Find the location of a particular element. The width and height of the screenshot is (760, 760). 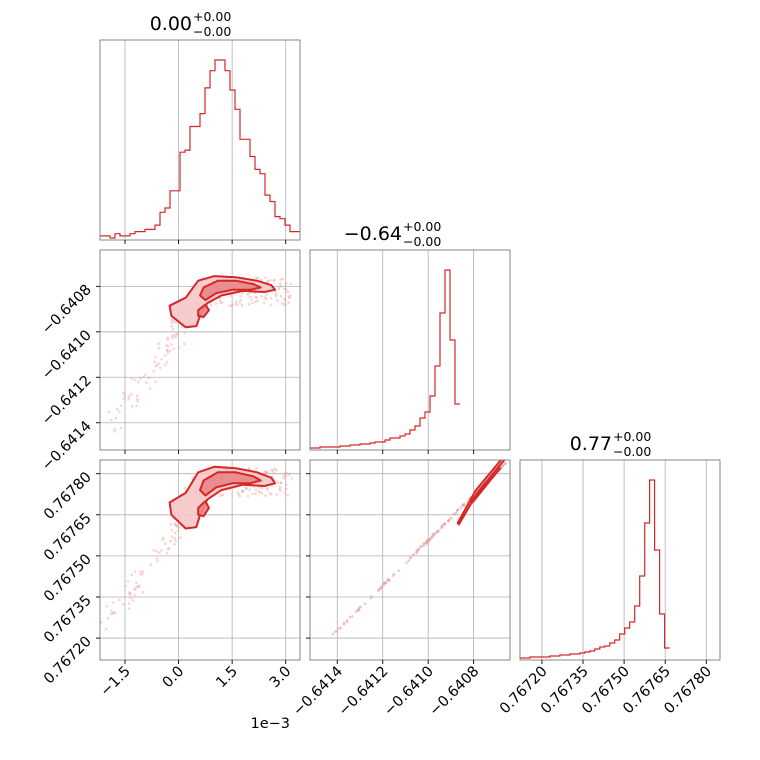

x-tick-label: −1.5 is located at coordinates (116, 682).